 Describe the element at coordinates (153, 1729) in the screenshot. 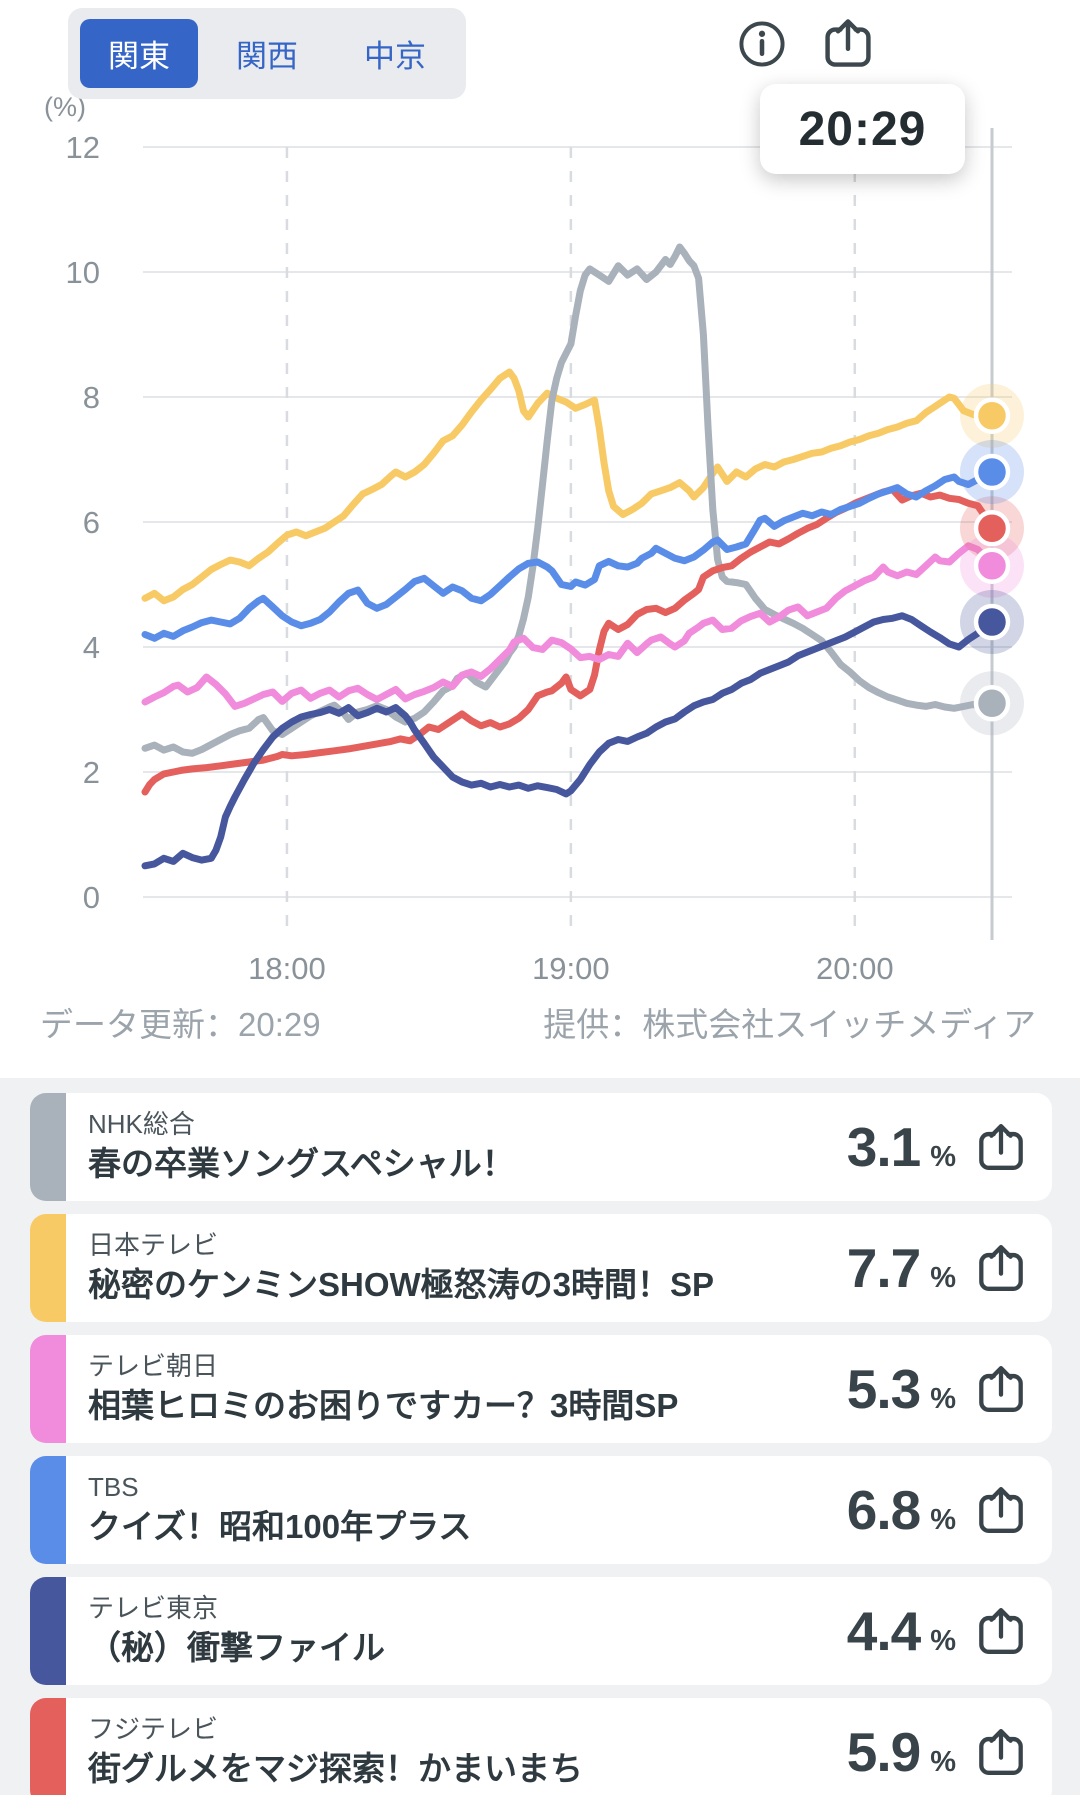

I see `channel-name: フジテレビ` at that location.